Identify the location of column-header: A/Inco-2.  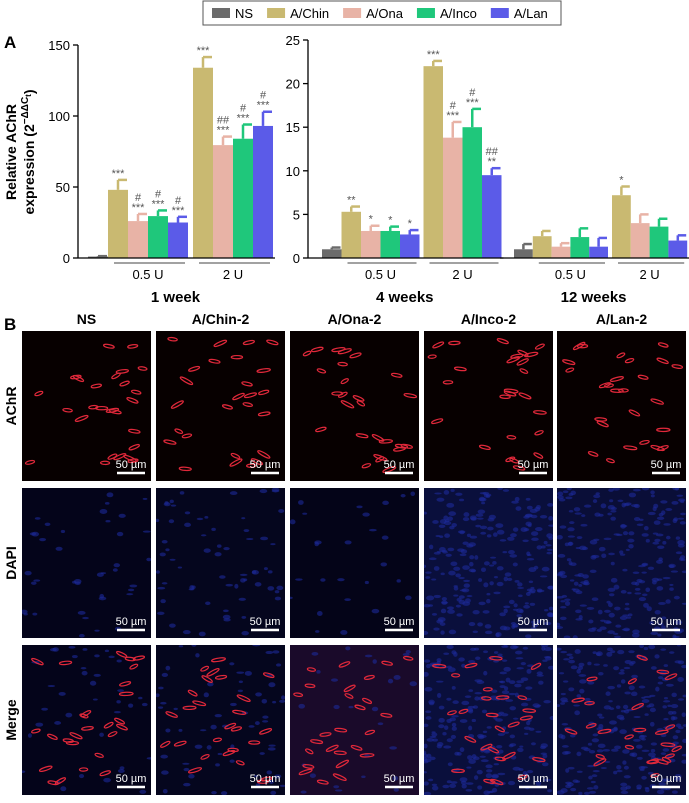
(488, 319).